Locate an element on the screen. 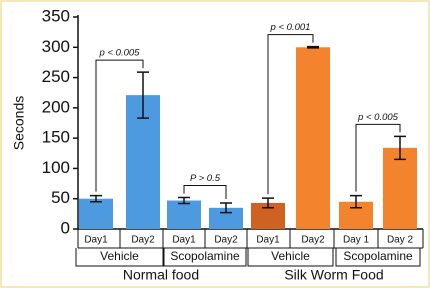 The image size is (430, 288). y-axis-label: Seconds is located at coordinates (19, 123).